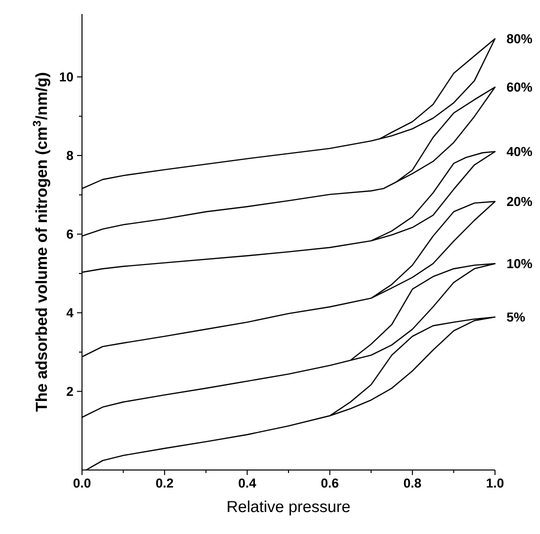 The height and width of the screenshot is (534, 540). I want to click on x-tick-label: 1.0, so click(495, 483).